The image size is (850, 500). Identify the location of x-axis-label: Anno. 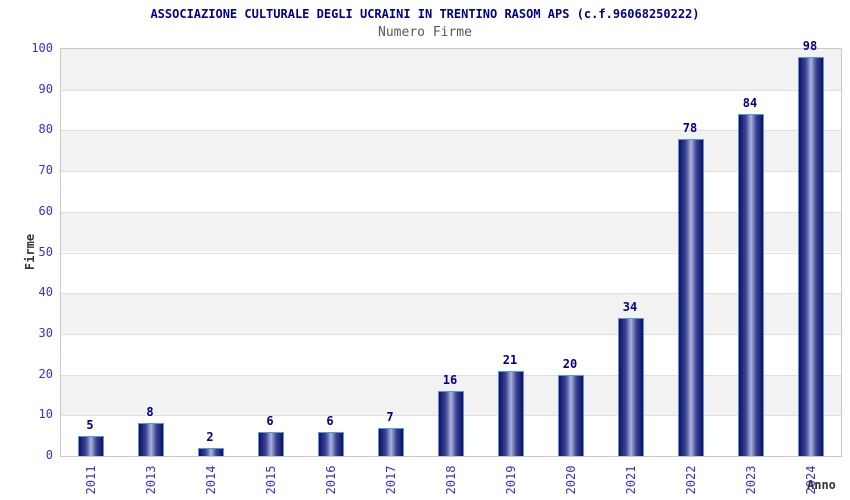
(821, 485).